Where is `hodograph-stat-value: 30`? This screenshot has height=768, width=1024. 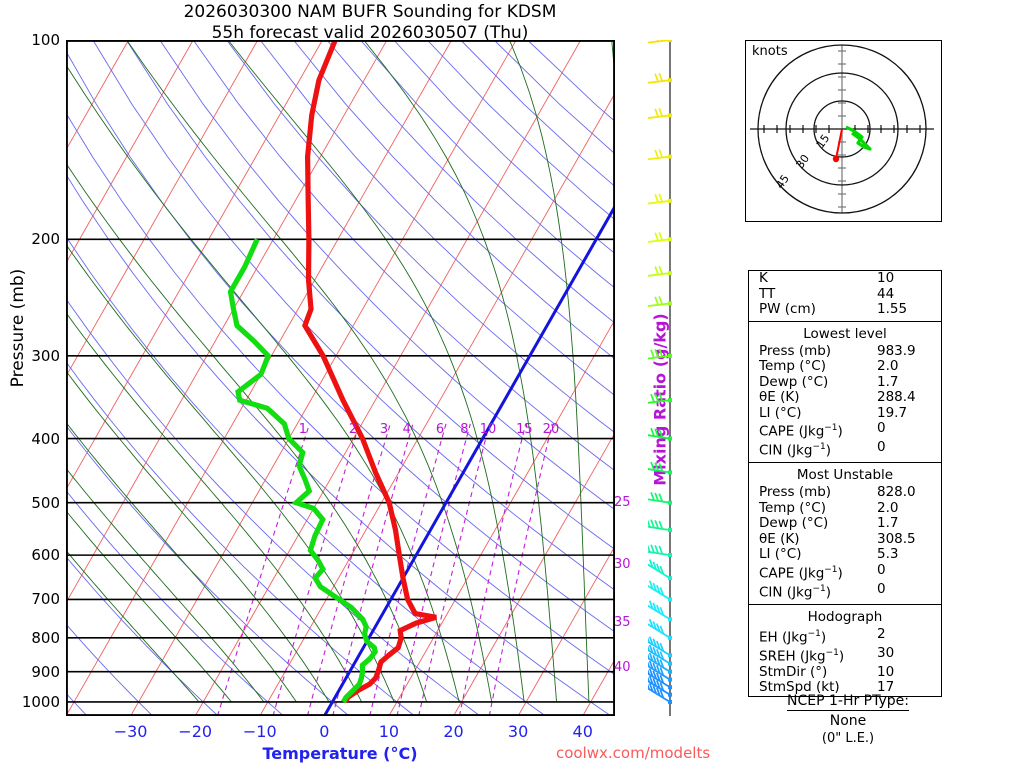 hodograph-stat-value: 30 is located at coordinates (886, 652).